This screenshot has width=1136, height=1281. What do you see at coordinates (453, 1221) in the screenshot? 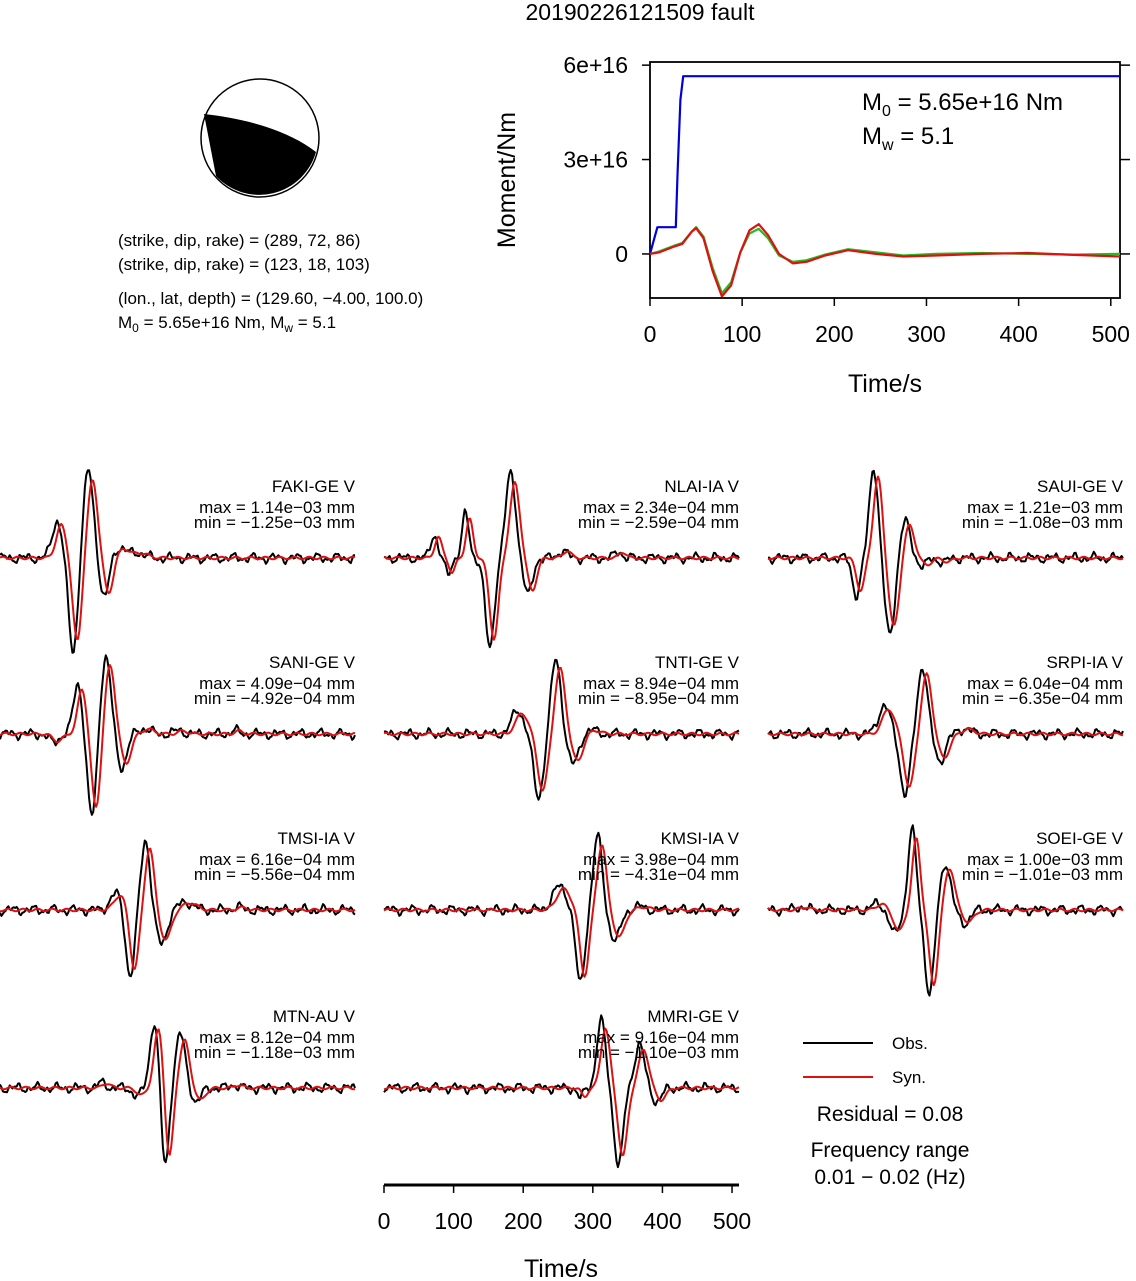
I see `waveform-x-tick-label: 100` at bounding box center [453, 1221].